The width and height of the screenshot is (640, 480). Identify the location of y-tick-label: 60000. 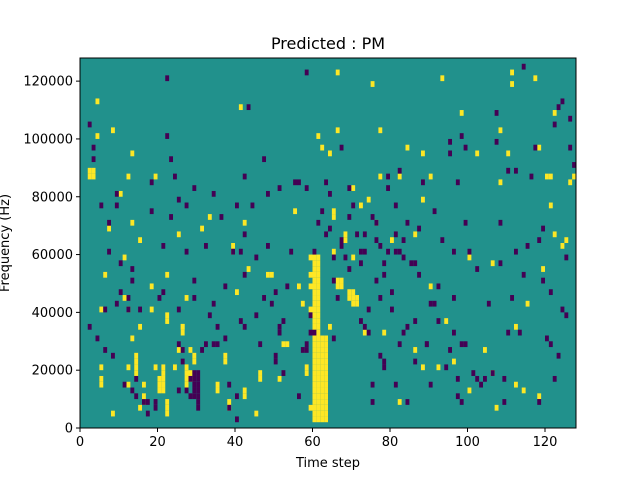
(52, 255).